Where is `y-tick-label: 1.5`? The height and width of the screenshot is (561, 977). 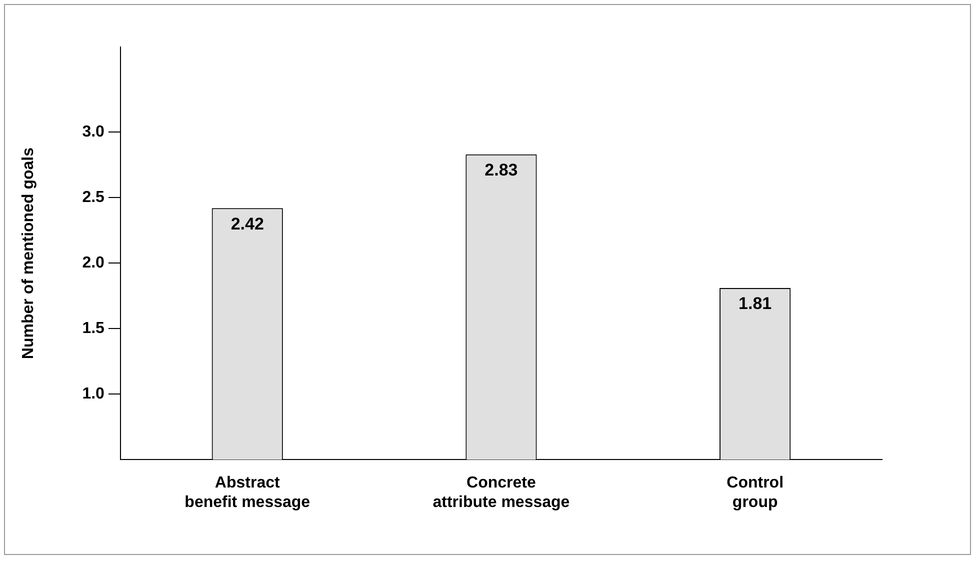 y-tick-label: 1.5 is located at coordinates (93, 329).